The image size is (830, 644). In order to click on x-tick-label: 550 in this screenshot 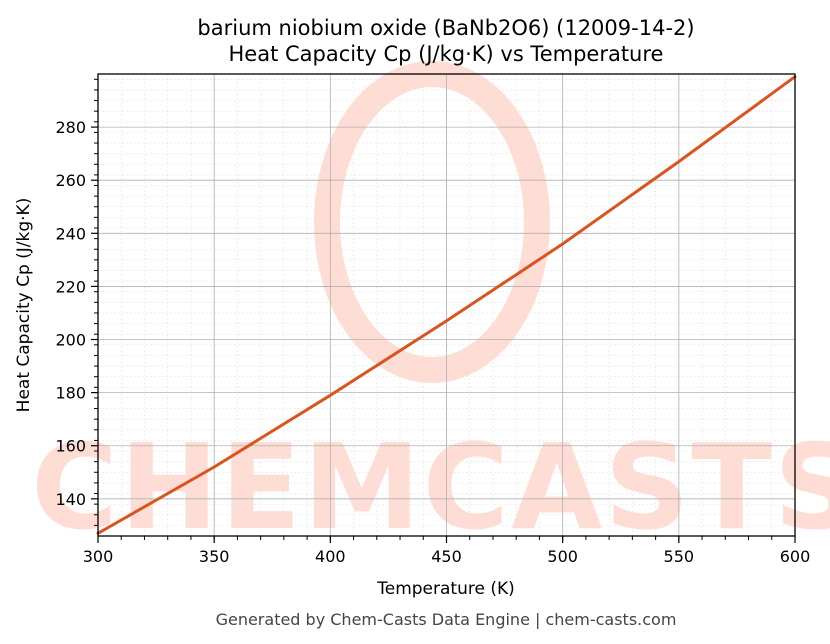, I will do `click(679, 556)`.